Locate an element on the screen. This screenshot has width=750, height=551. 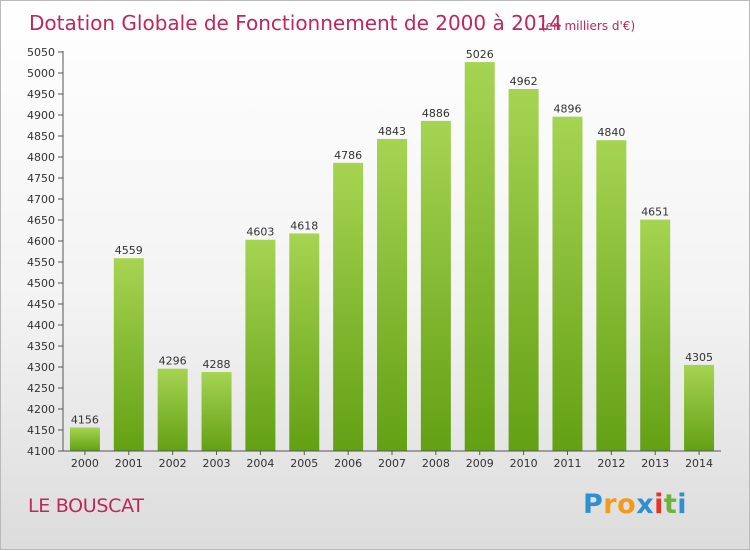
y-tick-label: 4400 is located at coordinates (41, 325).